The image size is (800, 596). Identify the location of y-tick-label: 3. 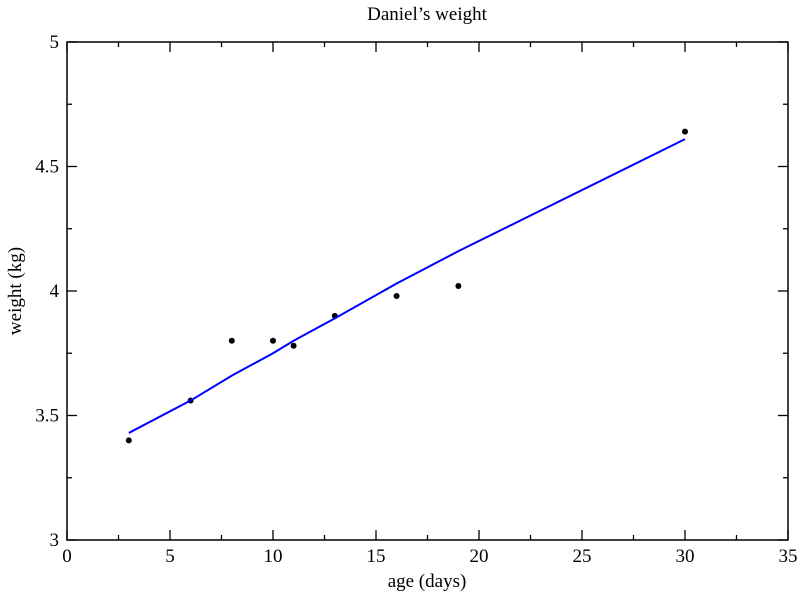
(55, 540).